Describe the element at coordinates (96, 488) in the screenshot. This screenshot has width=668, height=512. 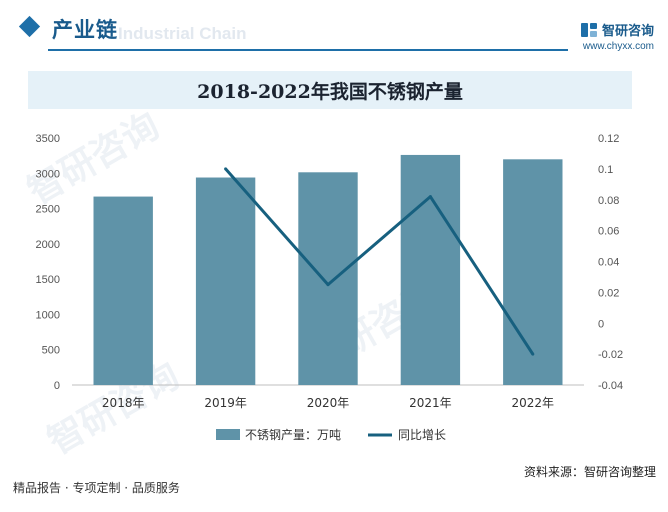
I see `footer-tagline: 精品报告 · 专项定制 · 品质服务` at that location.